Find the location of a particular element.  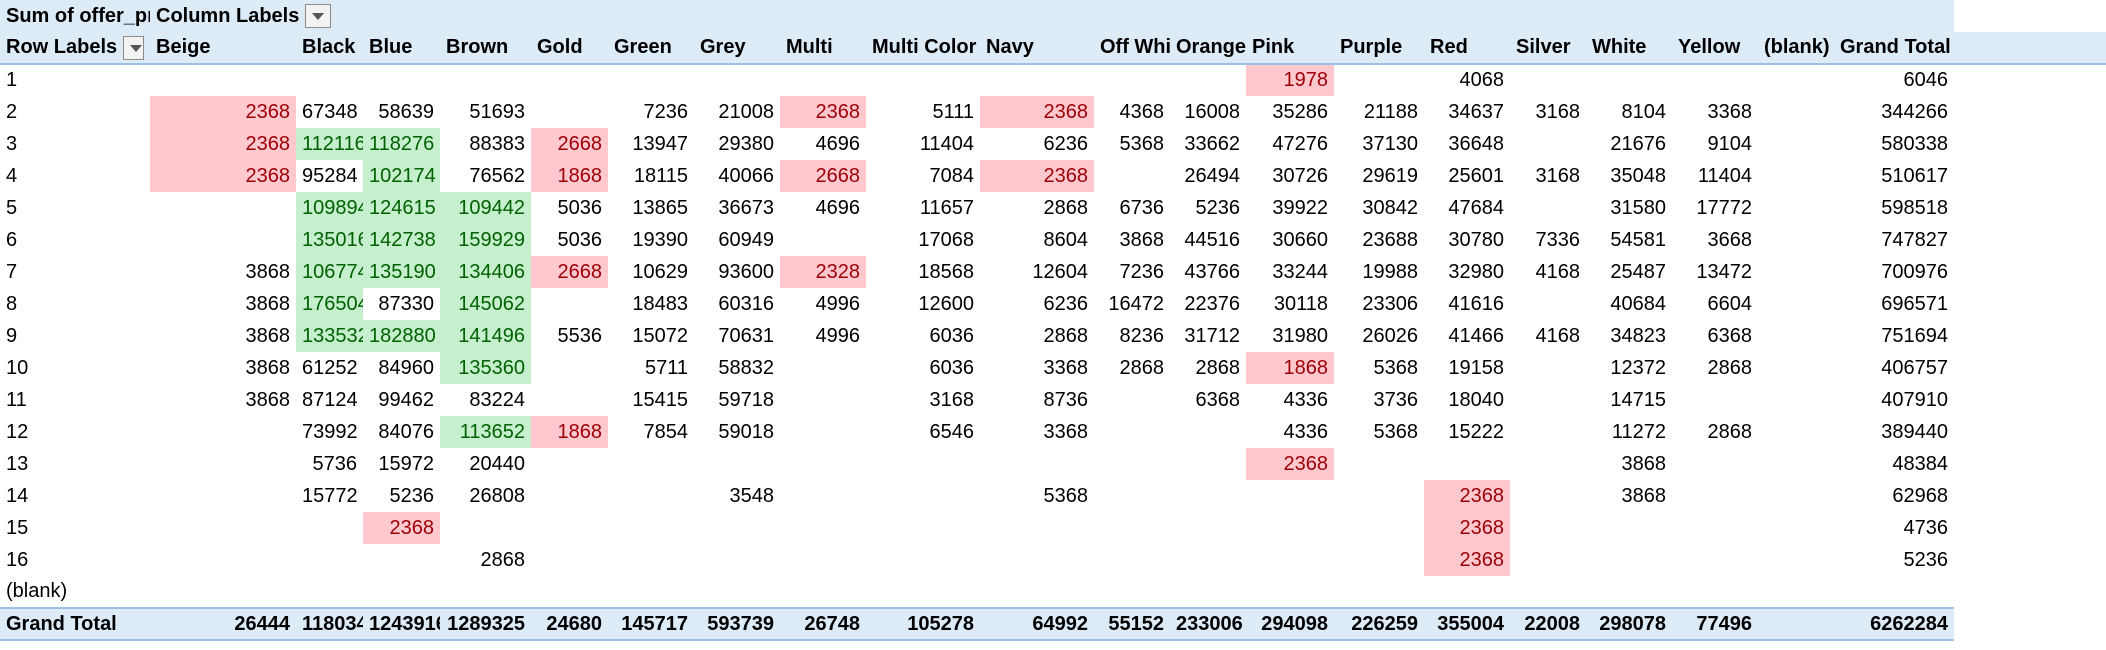

value-cell: 6736 is located at coordinates (1142, 207).